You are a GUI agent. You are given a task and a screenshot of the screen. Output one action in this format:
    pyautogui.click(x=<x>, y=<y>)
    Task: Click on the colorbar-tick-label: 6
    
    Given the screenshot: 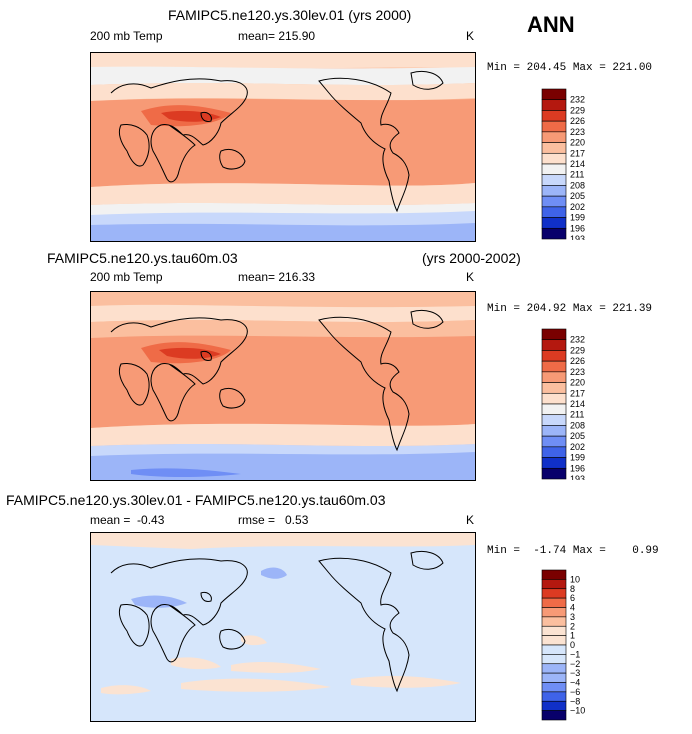 What is the action you would take?
    pyautogui.click(x=572, y=598)
    